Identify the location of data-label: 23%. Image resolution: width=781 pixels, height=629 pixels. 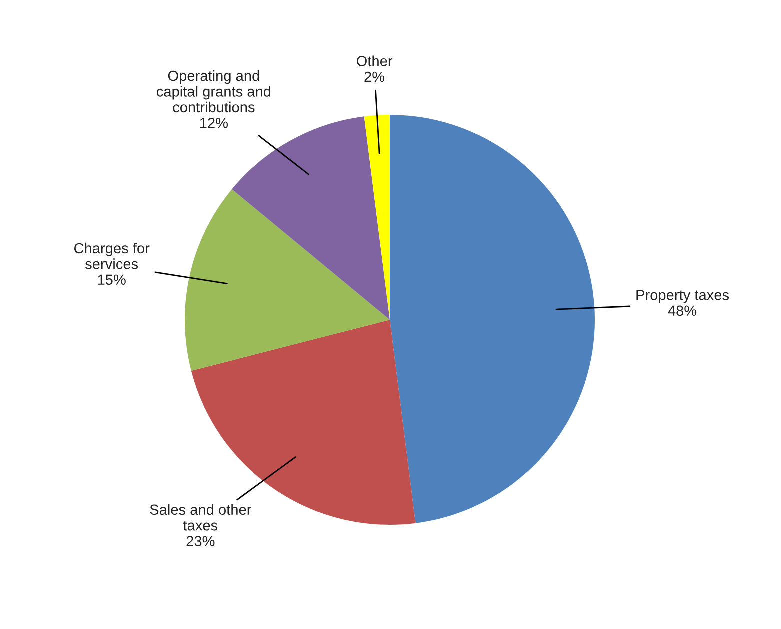
(200, 541).